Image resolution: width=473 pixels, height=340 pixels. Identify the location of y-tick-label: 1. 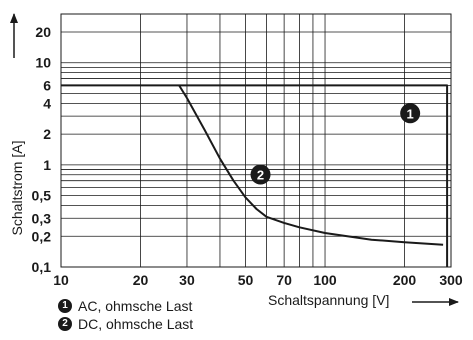
(47, 165).